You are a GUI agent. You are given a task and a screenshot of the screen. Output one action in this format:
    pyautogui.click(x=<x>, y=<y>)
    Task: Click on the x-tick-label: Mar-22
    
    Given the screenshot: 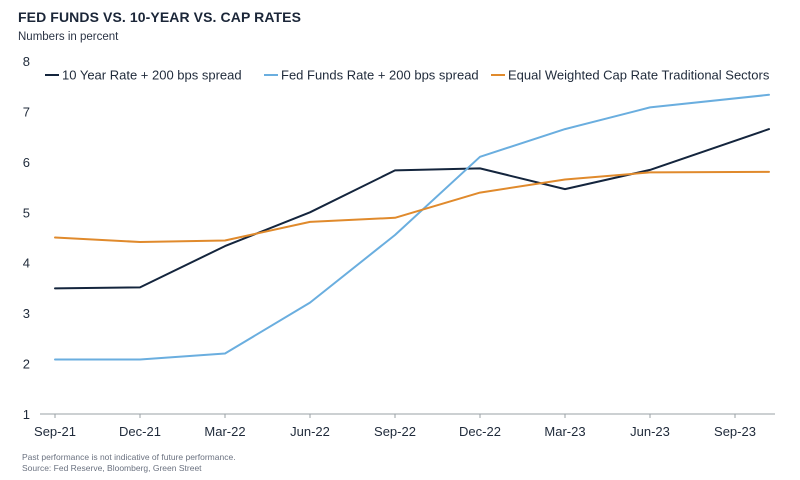 What is the action you would take?
    pyautogui.click(x=224, y=431)
    